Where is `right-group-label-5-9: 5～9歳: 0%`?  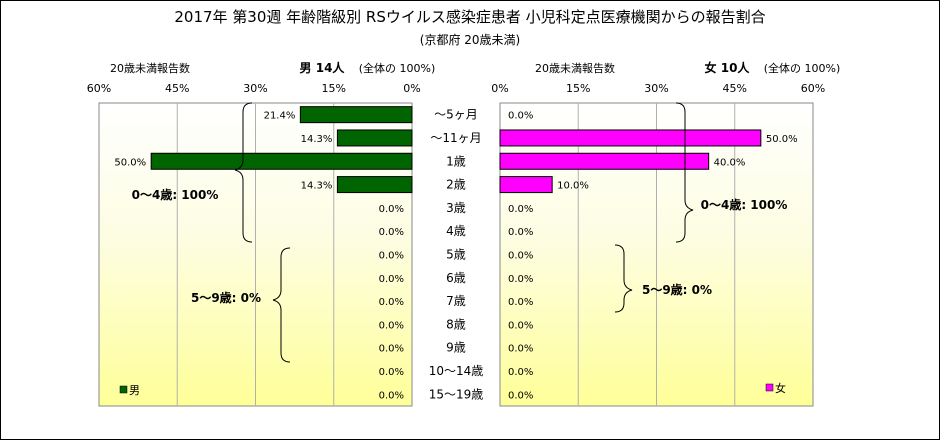
right-group-label-5-9: 5～9歳: 0% is located at coordinates (677, 289).